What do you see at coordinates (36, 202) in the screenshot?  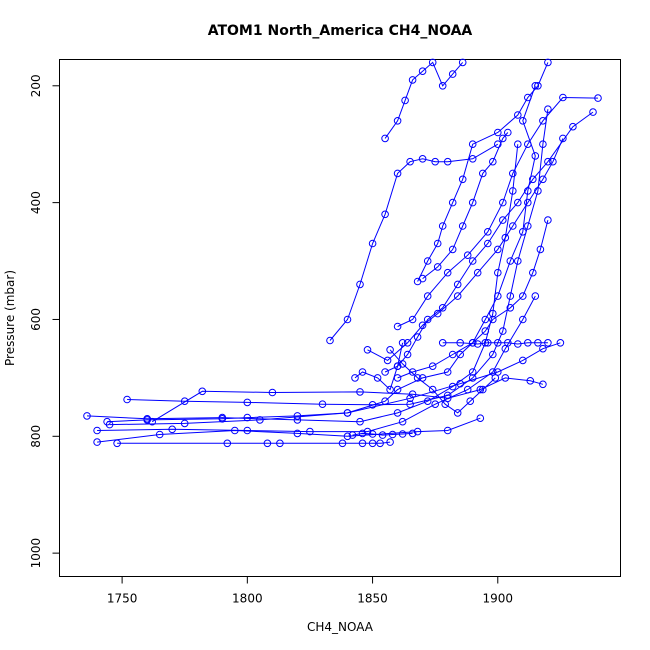 I see `y-tick-label: 400` at bounding box center [36, 202].